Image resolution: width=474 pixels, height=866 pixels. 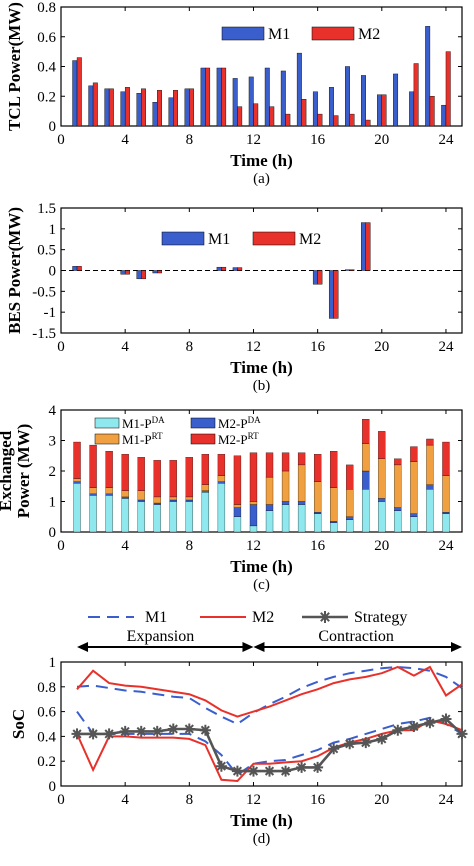 What do you see at coordinates (269, 691) in the screenshot?
I see `series-line-m2` at bounding box center [269, 691].